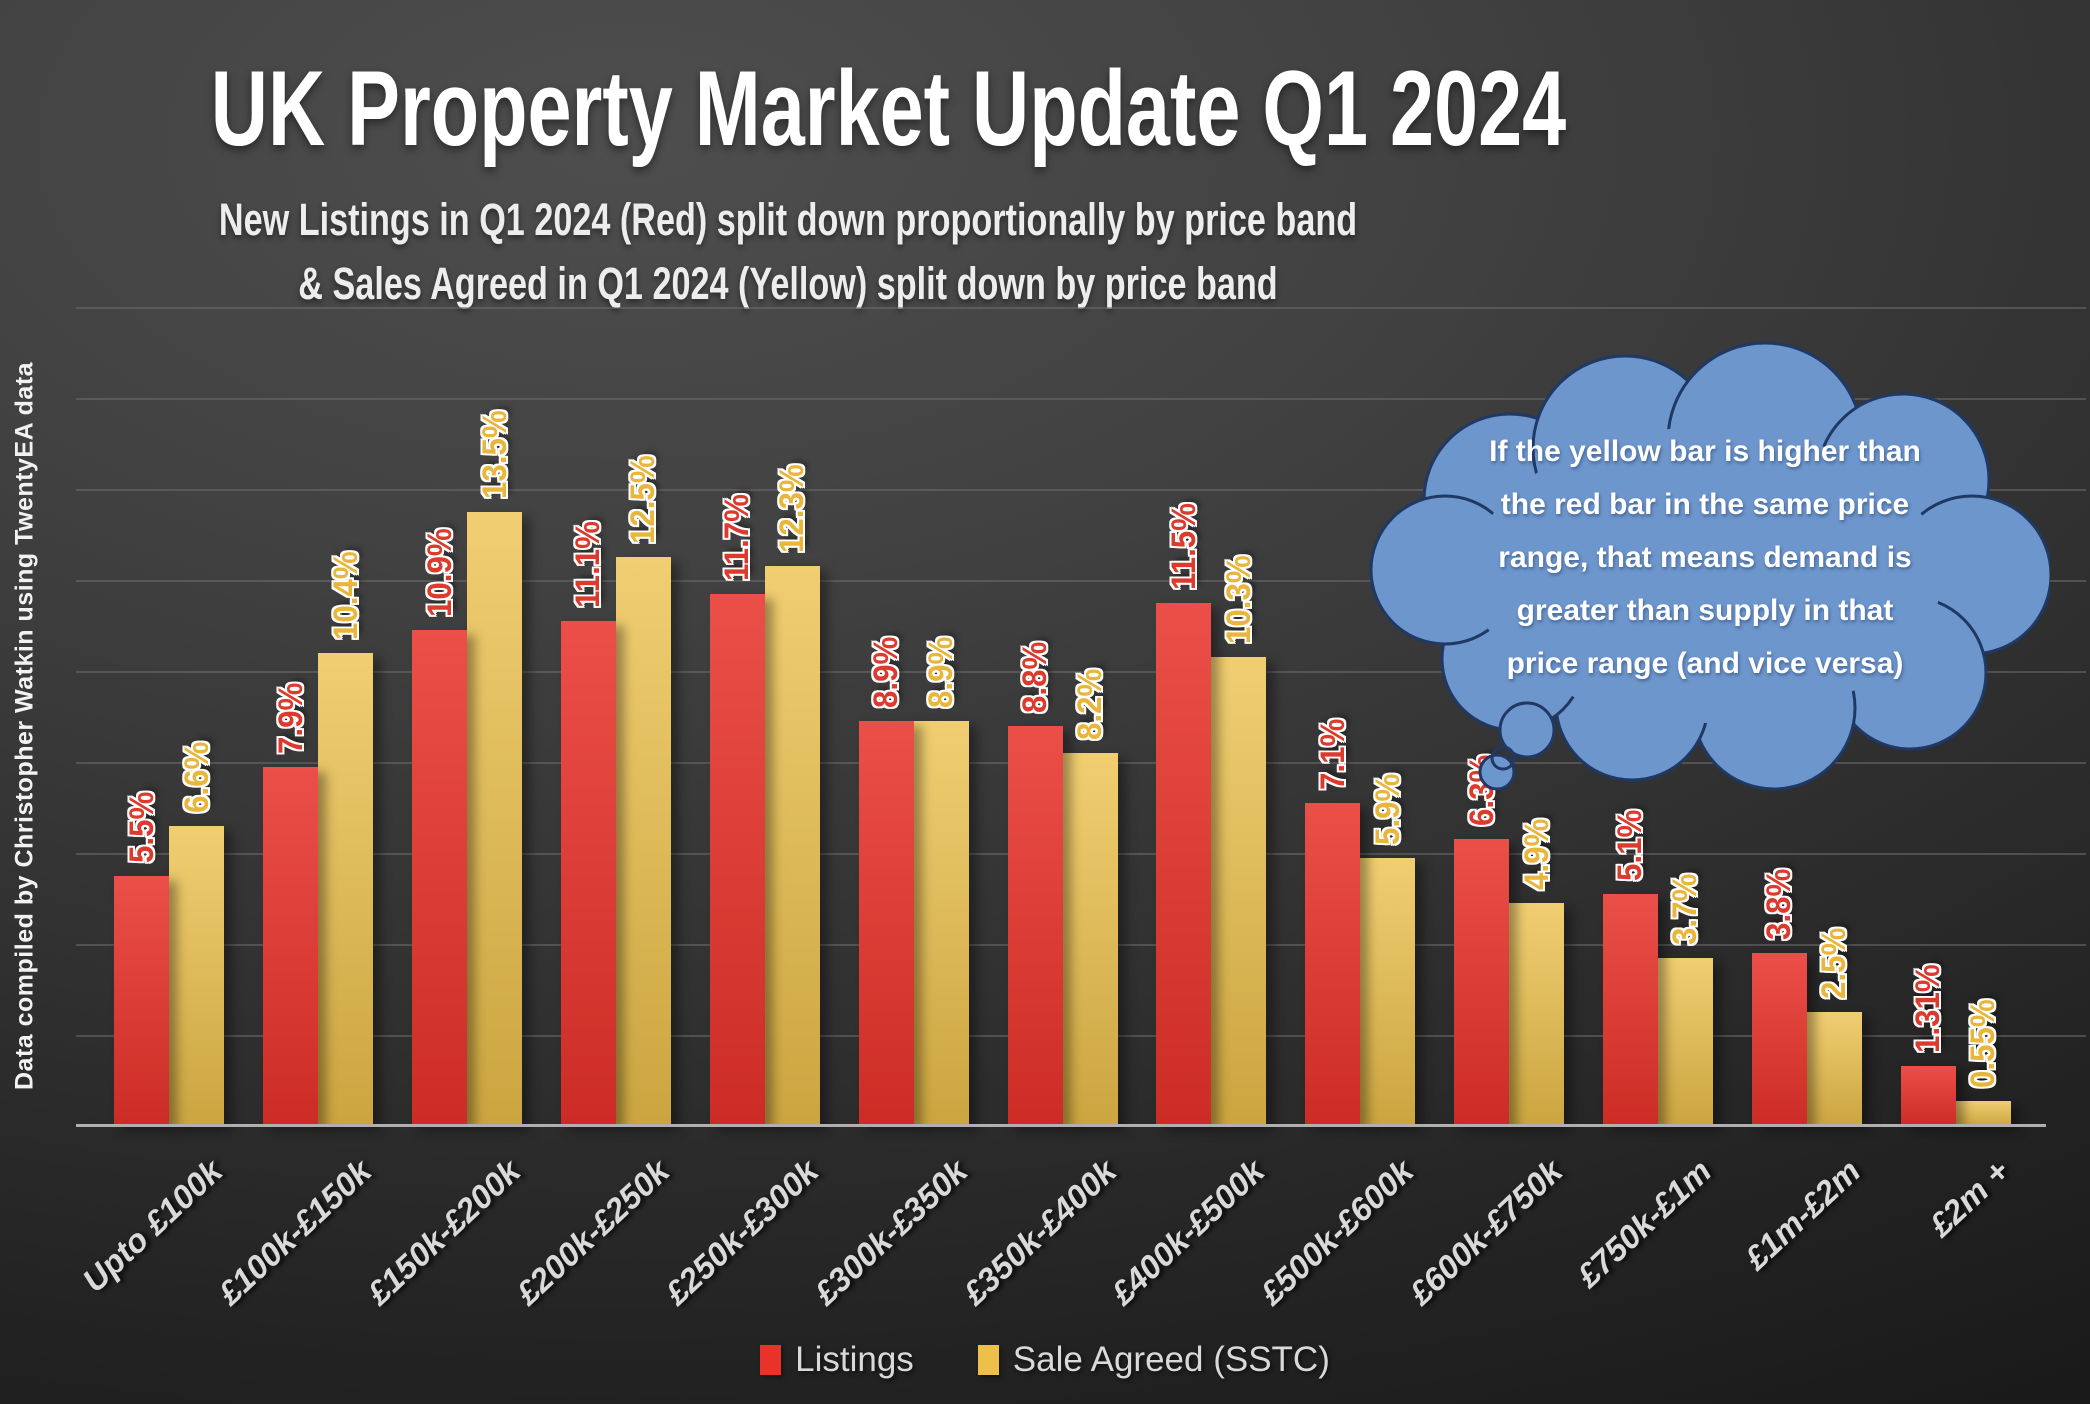 The image size is (2090, 1404). What do you see at coordinates (494, 454) in the screenshot?
I see `bar-value-text: 13.5%` at bounding box center [494, 454].